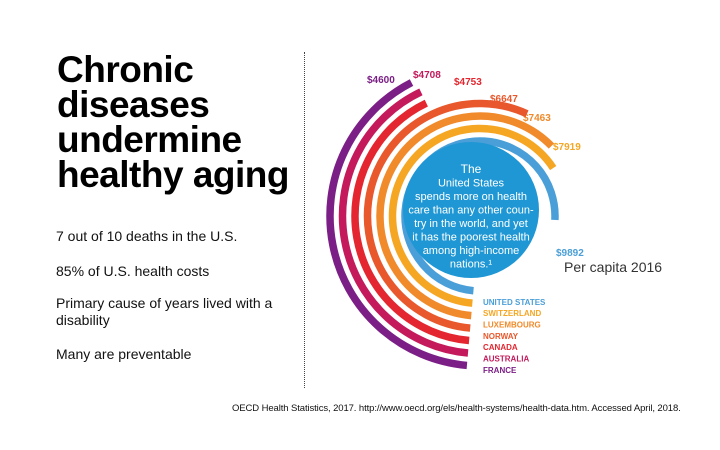 The height and width of the screenshot is (450, 720). I want to click on arc-bar-canada, so click(410, 222).